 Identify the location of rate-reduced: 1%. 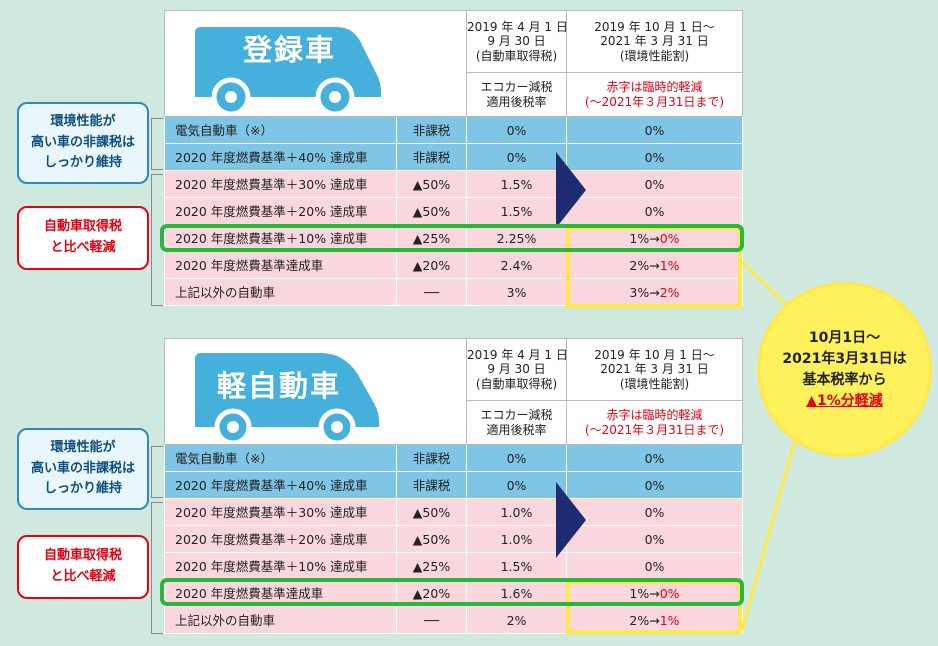
(669, 265).